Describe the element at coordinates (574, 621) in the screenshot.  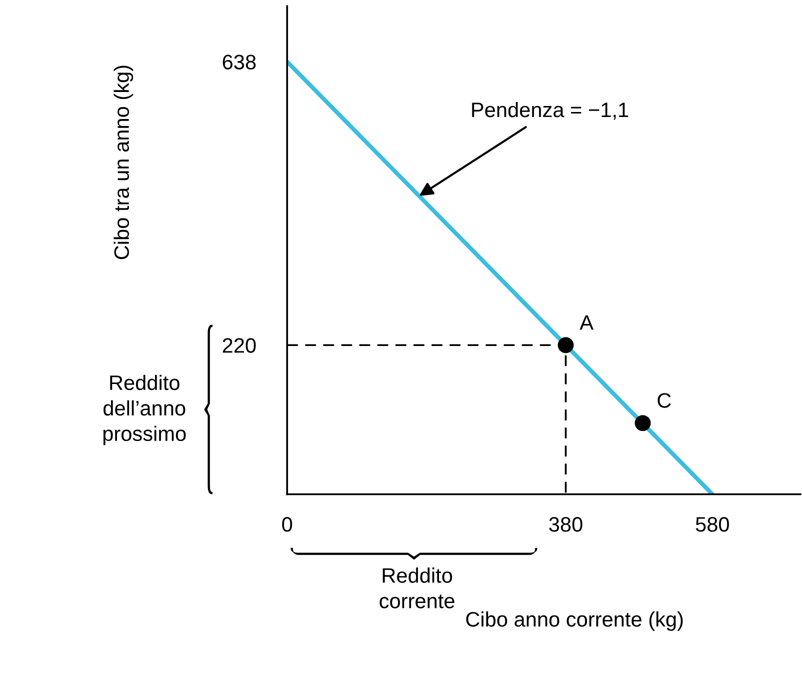
I see `x-axis-title: Cibo anno corrente (kg)` at that location.